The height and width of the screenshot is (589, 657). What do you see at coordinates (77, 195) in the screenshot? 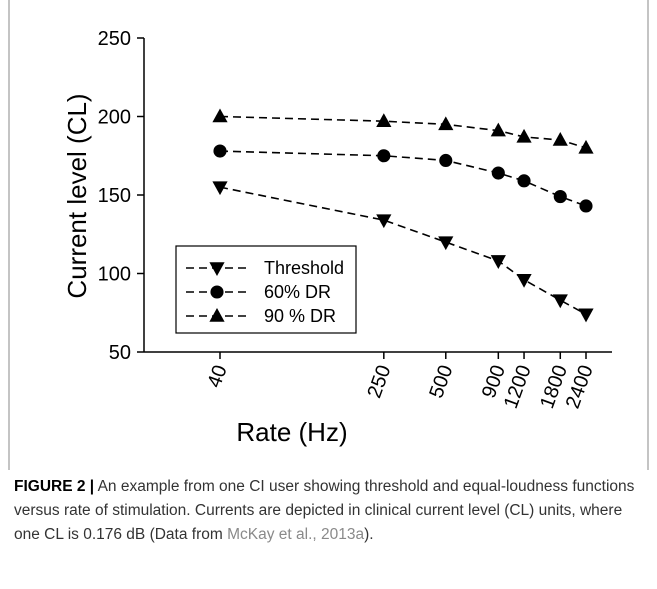
I see `y-axis-title: Current level (CL)` at bounding box center [77, 195].